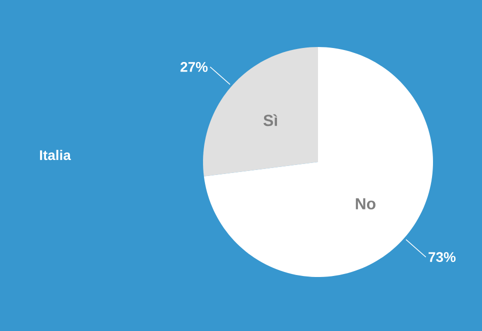 Image resolution: width=482 pixels, height=331 pixels. I want to click on text: Italia, so click(55, 155).